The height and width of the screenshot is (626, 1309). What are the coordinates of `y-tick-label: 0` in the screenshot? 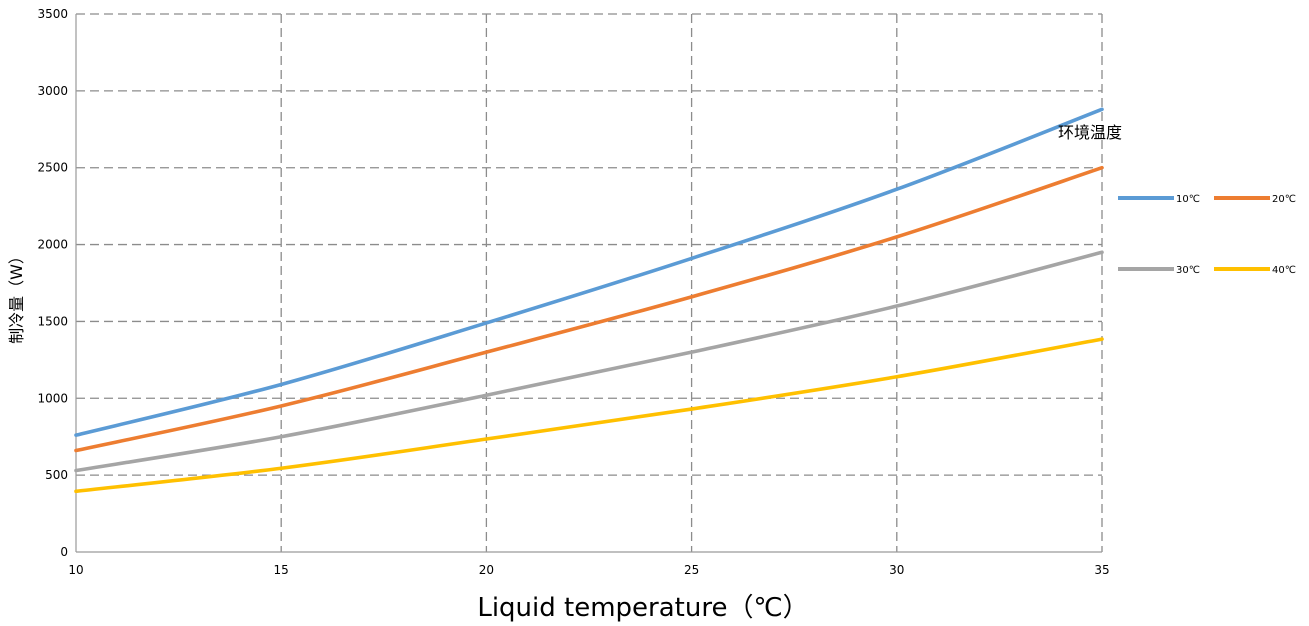 It's located at (64, 552).